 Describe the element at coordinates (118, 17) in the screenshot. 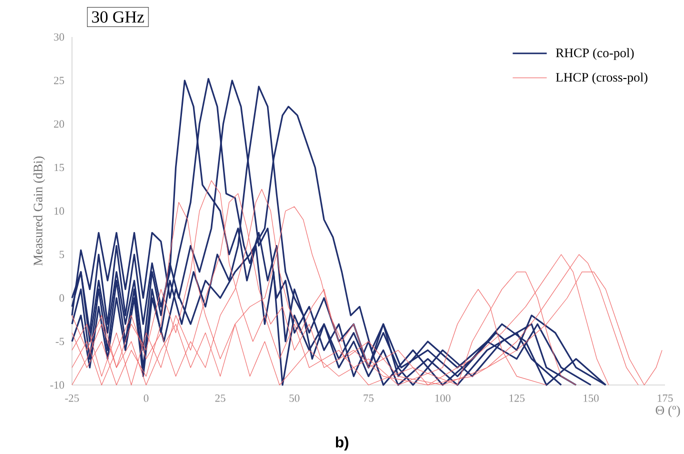

I see `chart-title: 30 GHz` at that location.